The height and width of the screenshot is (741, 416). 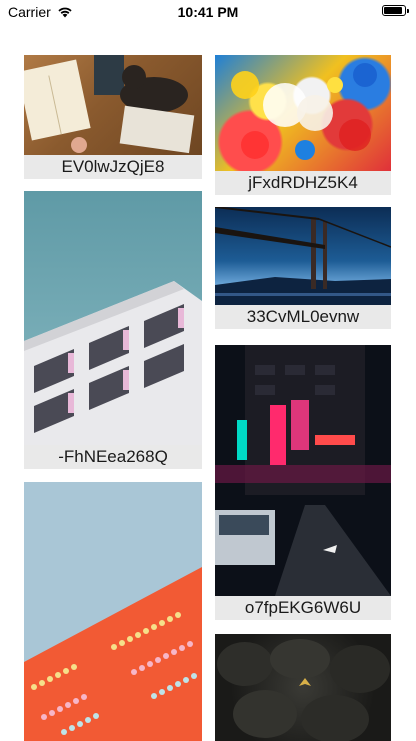 I want to click on photo-card: 33CvML0evnw, so click(x=303, y=268).